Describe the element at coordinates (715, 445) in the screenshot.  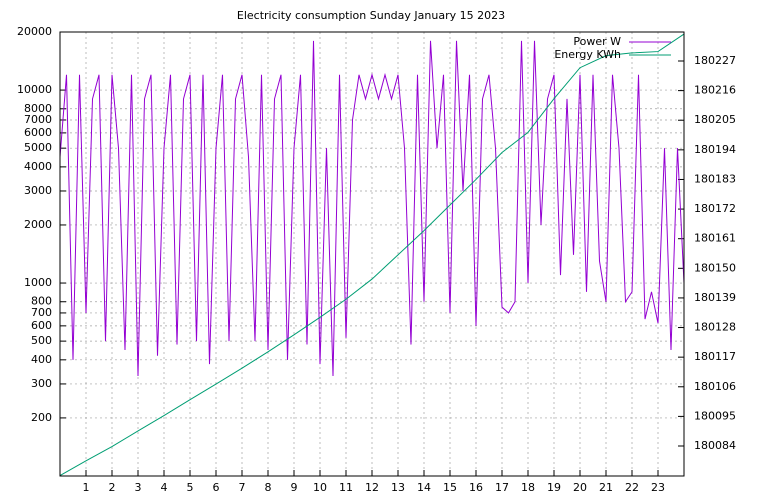
I see `y2-tick-label: 180084` at that location.